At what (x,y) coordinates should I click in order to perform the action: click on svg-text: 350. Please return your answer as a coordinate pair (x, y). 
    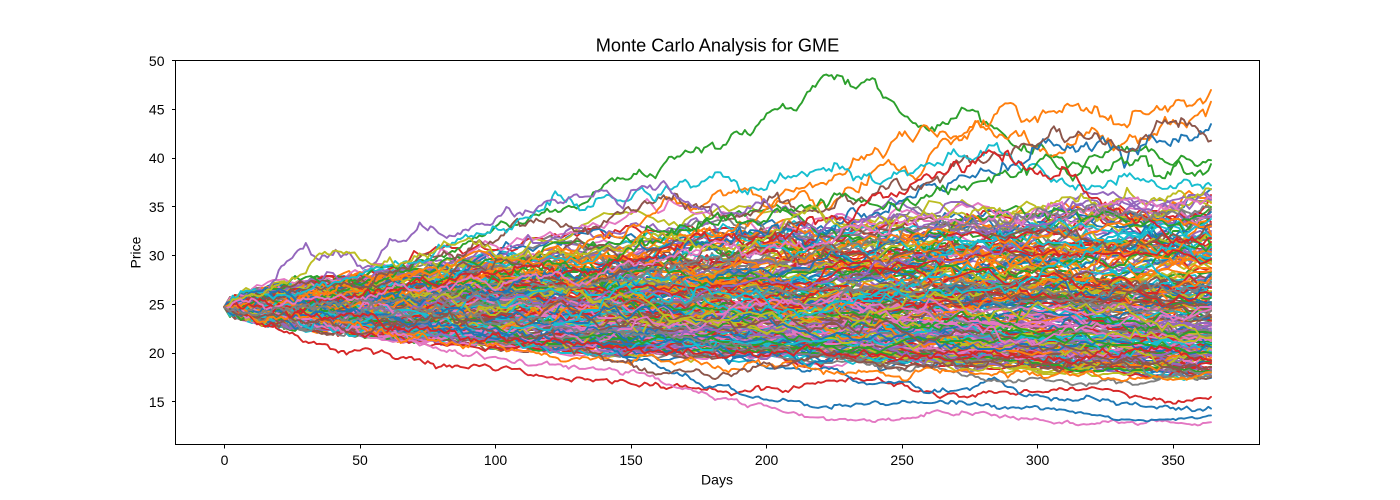
    Looking at the image, I should click on (1173, 460).